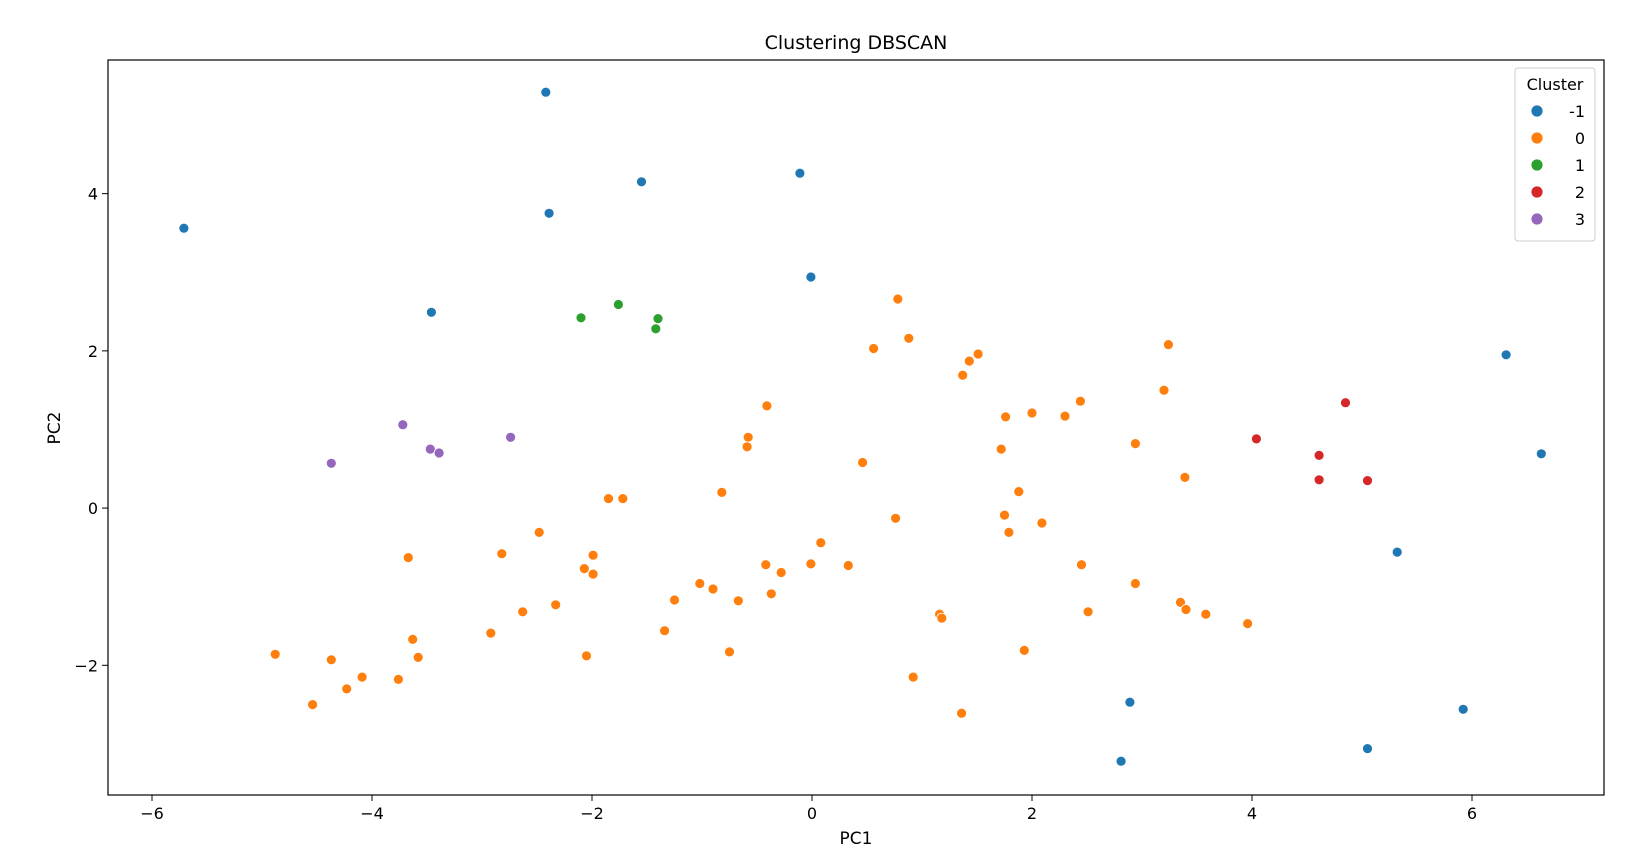 The height and width of the screenshot is (862, 1627). What do you see at coordinates (856, 43) in the screenshot?
I see `chart-title: Clustering DBSCAN` at bounding box center [856, 43].